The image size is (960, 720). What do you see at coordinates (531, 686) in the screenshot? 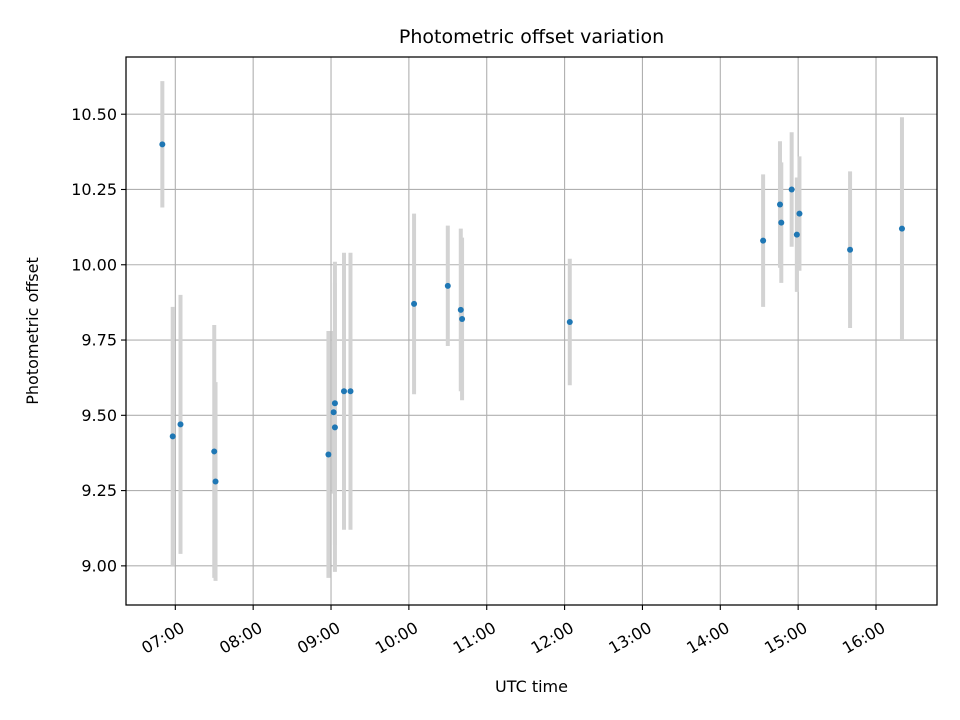
I see `x-axis-label: UTC time` at bounding box center [531, 686].